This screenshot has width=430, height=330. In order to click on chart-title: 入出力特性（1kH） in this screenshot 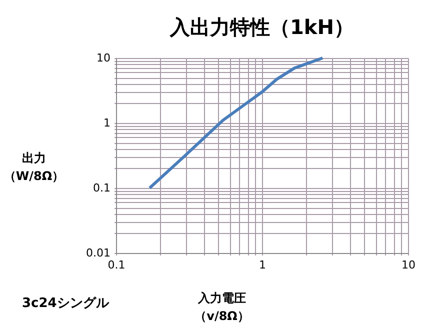, I will do `click(261, 27)`.